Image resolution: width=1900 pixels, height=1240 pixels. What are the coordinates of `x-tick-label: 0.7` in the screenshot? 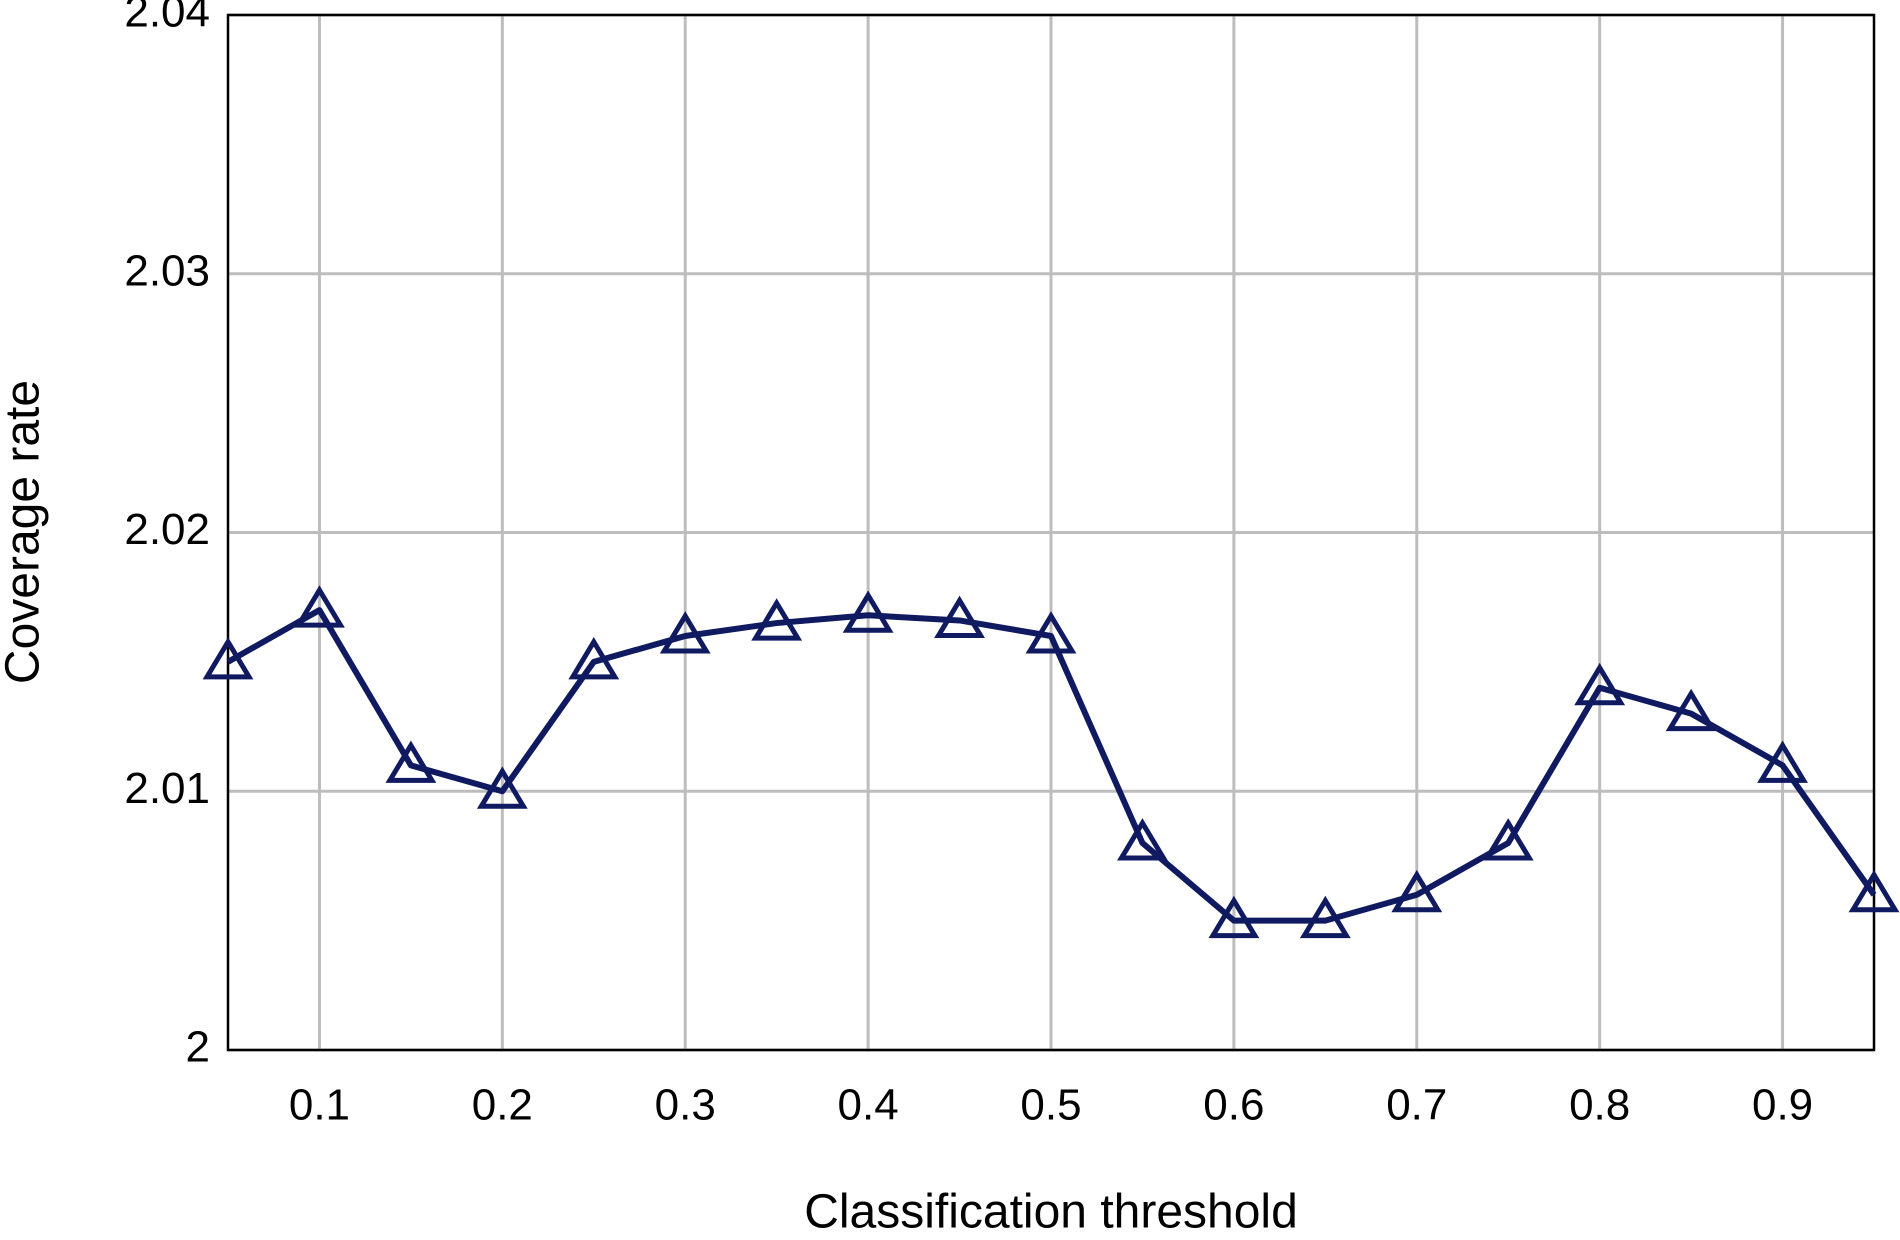 It's located at (1416, 1105).